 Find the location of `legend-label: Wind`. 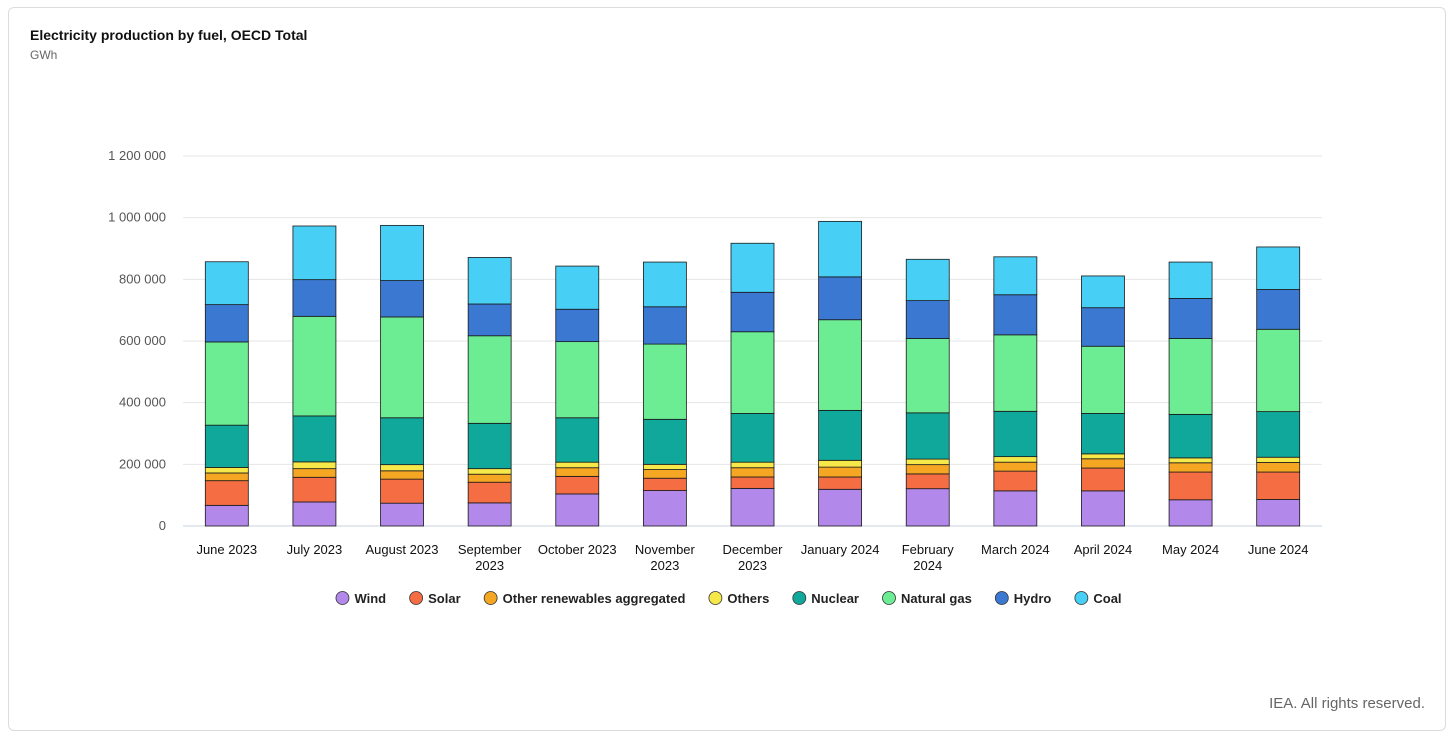

legend-label: Wind is located at coordinates (370, 598).